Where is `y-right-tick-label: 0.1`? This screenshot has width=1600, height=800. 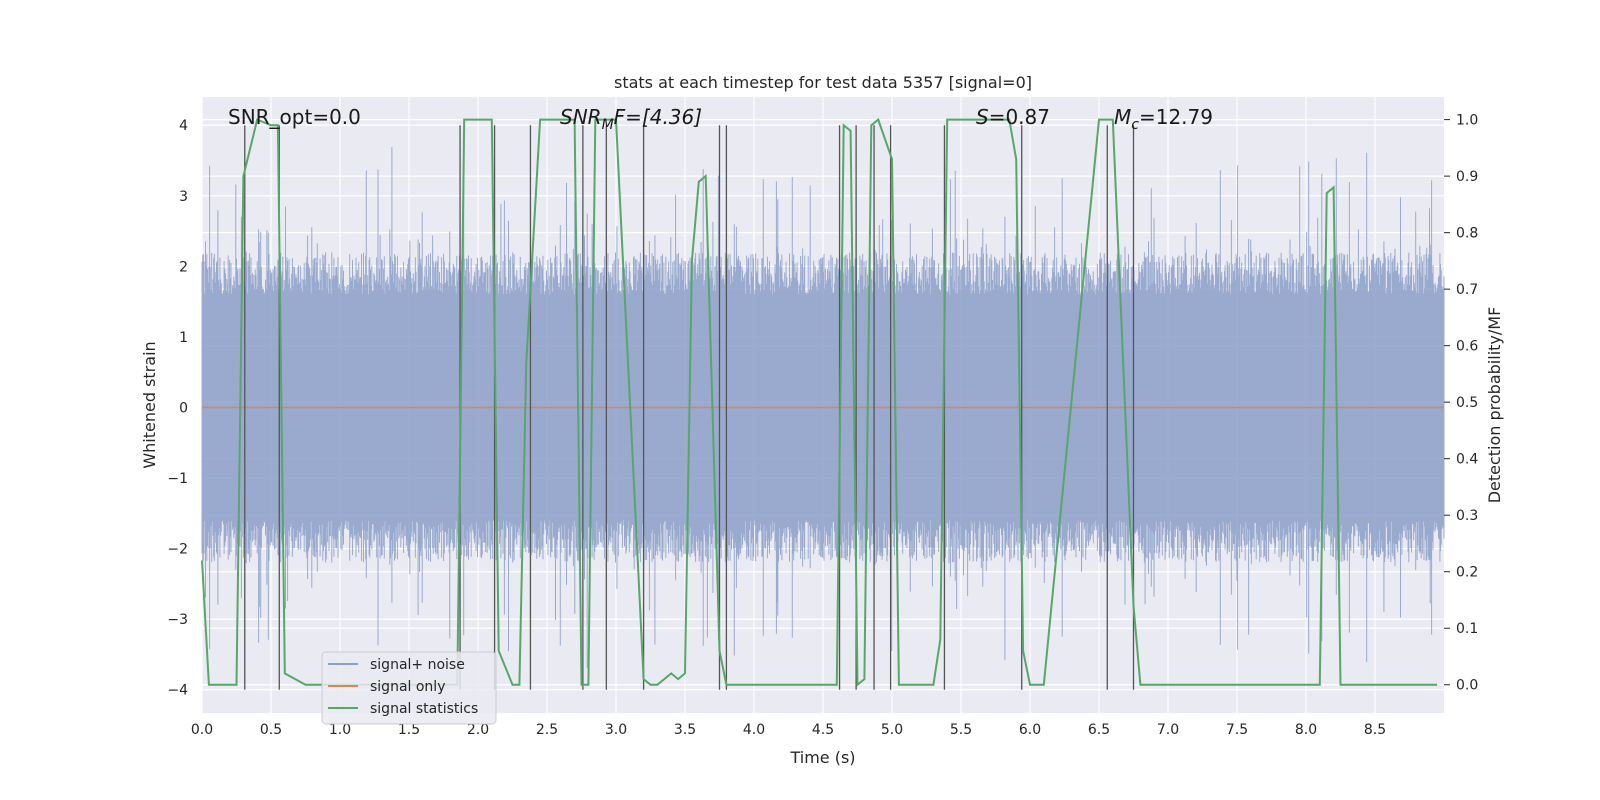
y-right-tick-label: 0.1 is located at coordinates (1467, 629).